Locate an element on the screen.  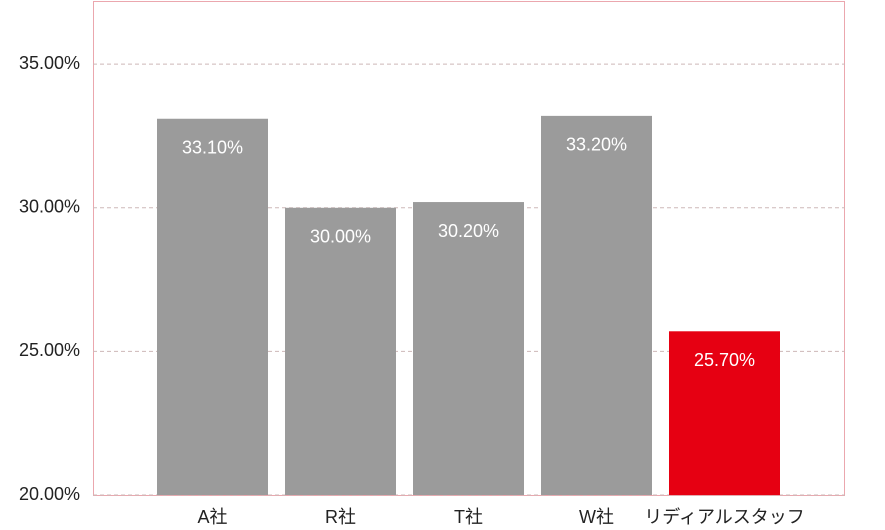
value-label: 33.10% is located at coordinates (212, 148).